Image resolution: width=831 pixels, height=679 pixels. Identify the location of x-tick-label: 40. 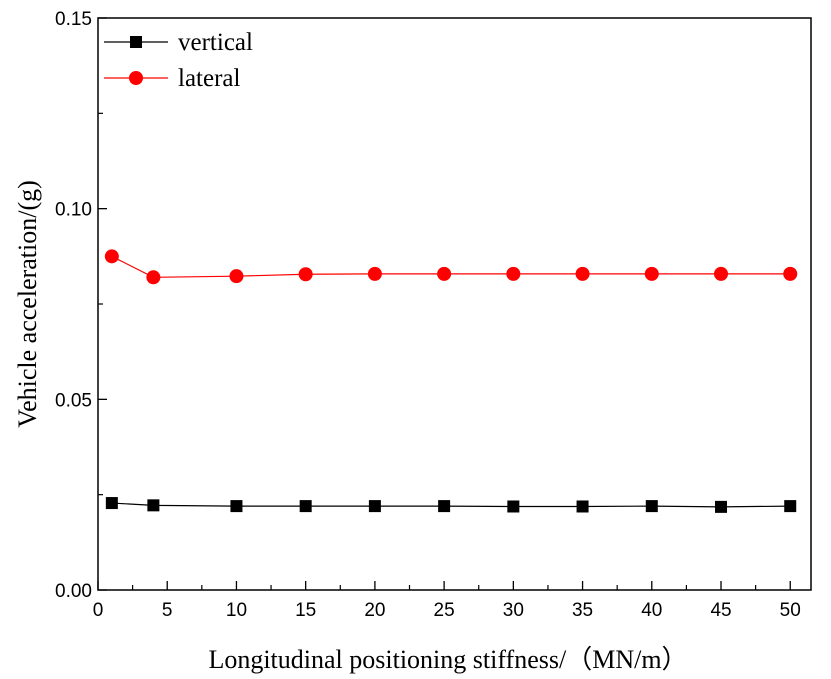
(651, 610).